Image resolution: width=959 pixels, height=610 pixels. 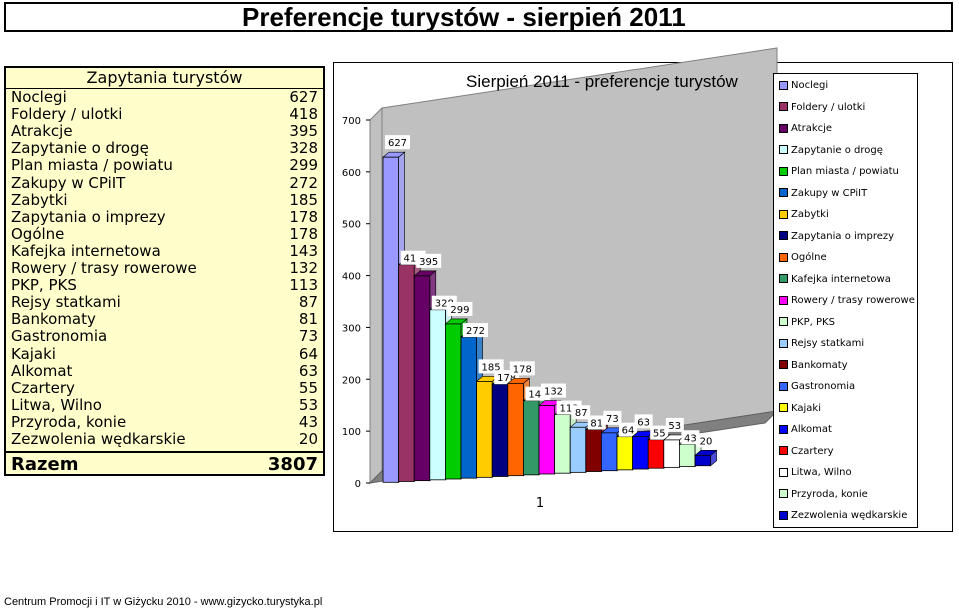 I want to click on legend-label: Zezwolenia wędkarskie, so click(x=849, y=515).